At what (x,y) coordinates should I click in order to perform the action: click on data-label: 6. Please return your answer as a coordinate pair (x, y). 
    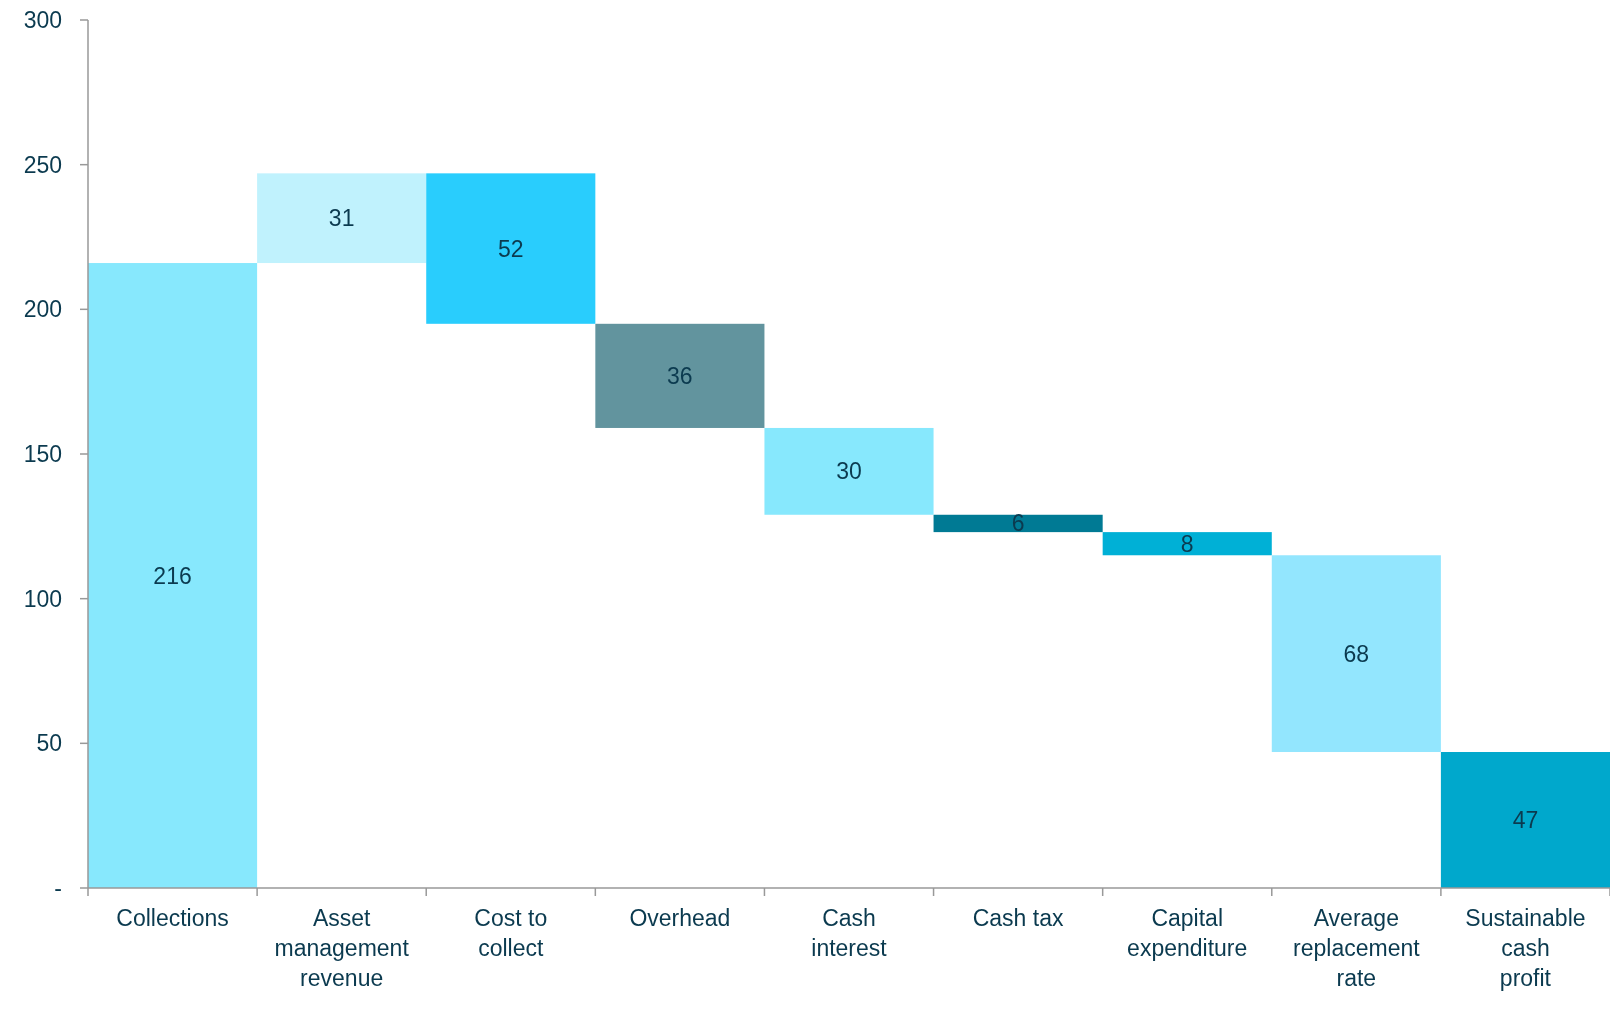
    Looking at the image, I should click on (1018, 523).